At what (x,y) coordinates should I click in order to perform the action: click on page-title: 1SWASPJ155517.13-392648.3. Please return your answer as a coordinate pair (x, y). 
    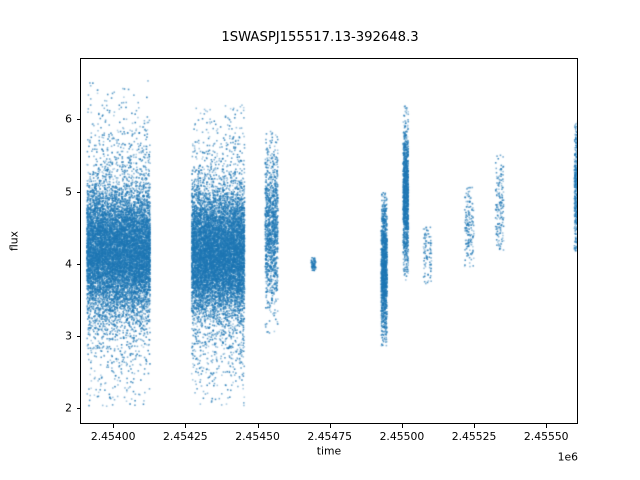
    Looking at the image, I should click on (320, 37).